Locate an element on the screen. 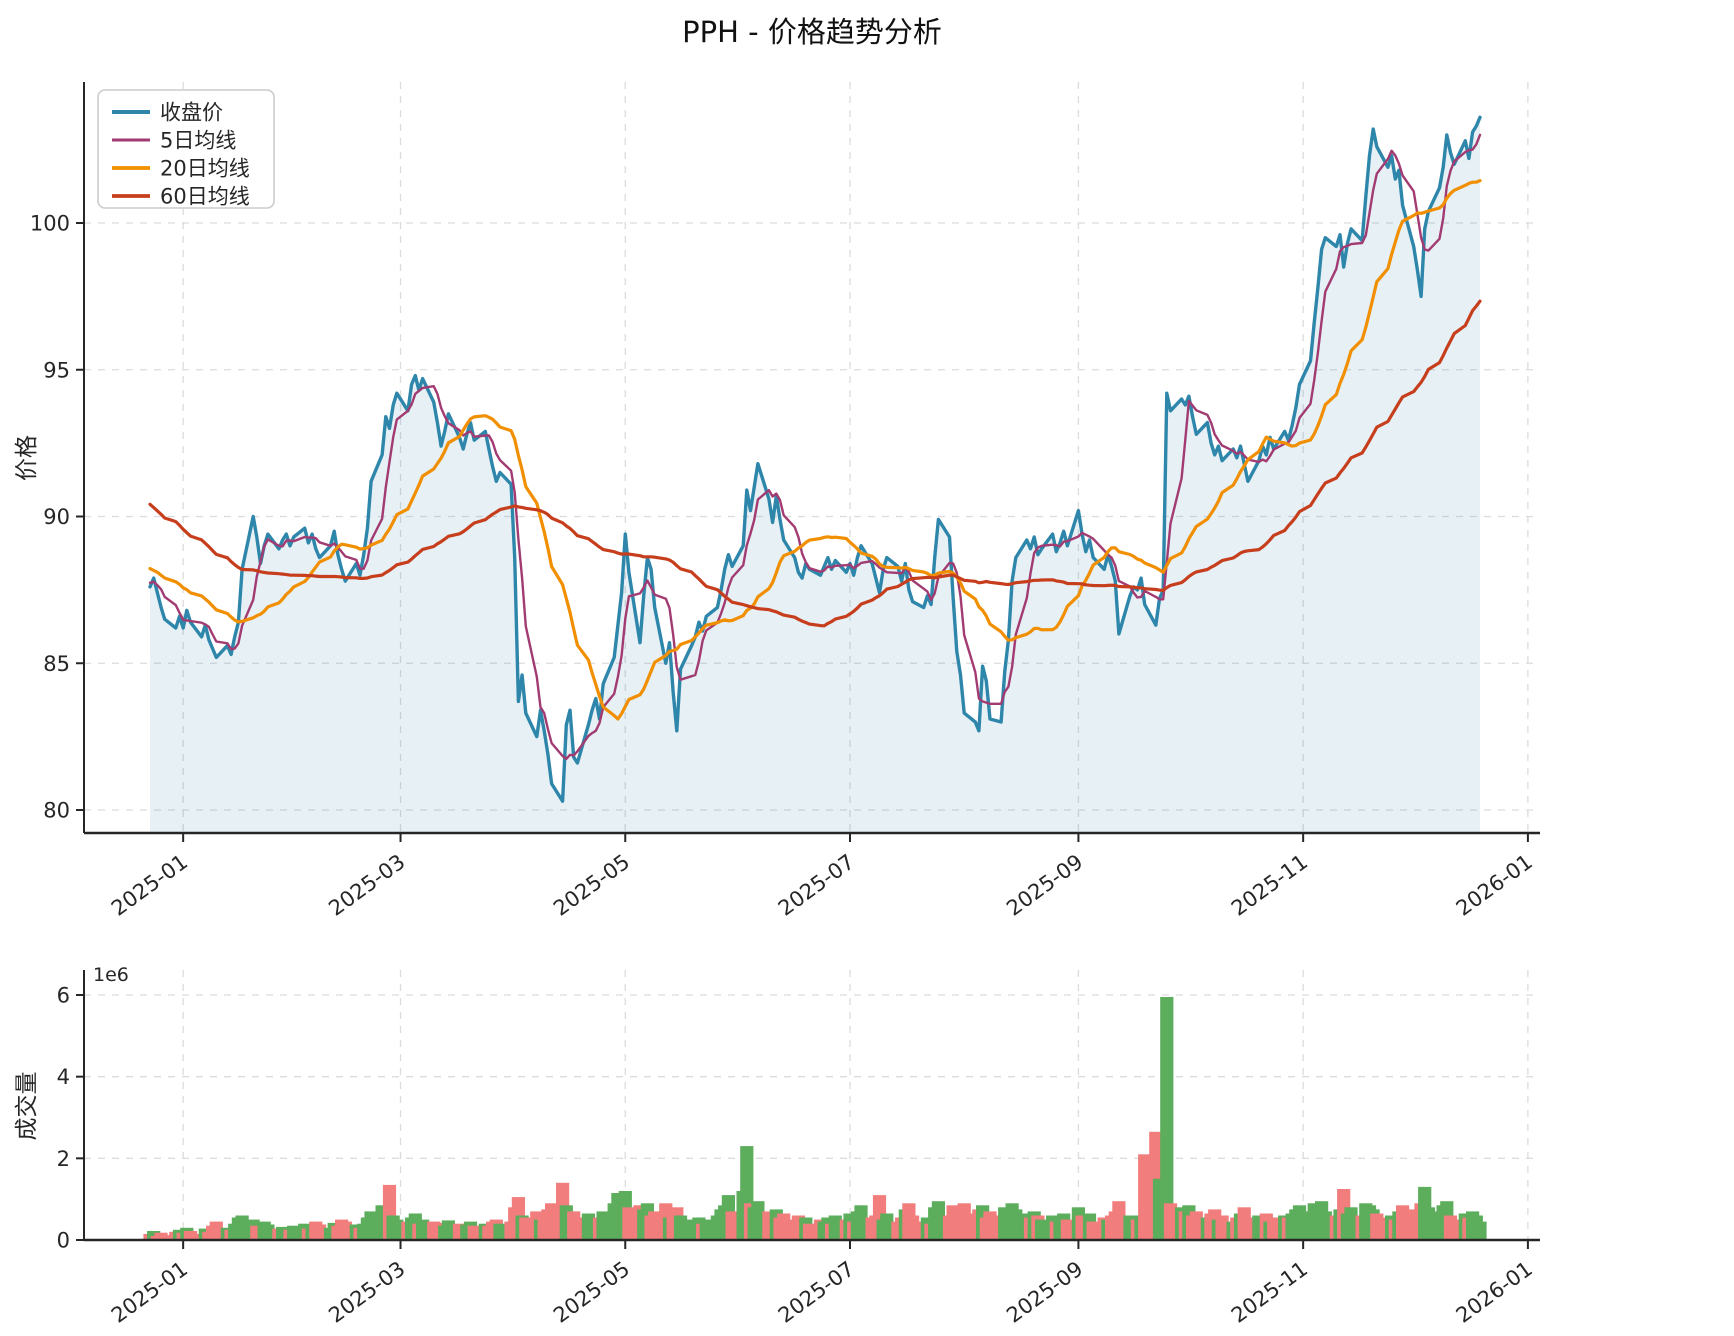 The image size is (1734, 1336). volume-y-tick-label: 6 is located at coordinates (63, 996).